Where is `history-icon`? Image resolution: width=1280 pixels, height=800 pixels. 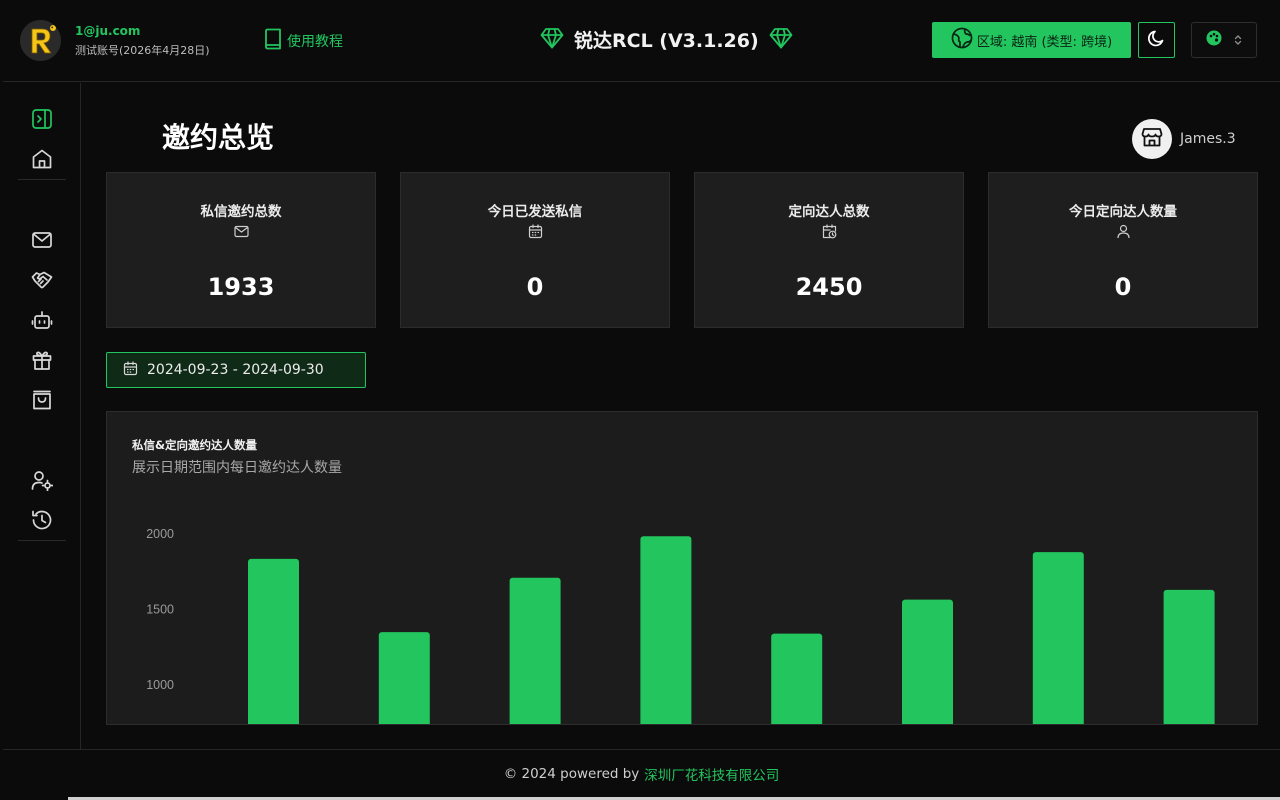
history-icon is located at coordinates (42, 520).